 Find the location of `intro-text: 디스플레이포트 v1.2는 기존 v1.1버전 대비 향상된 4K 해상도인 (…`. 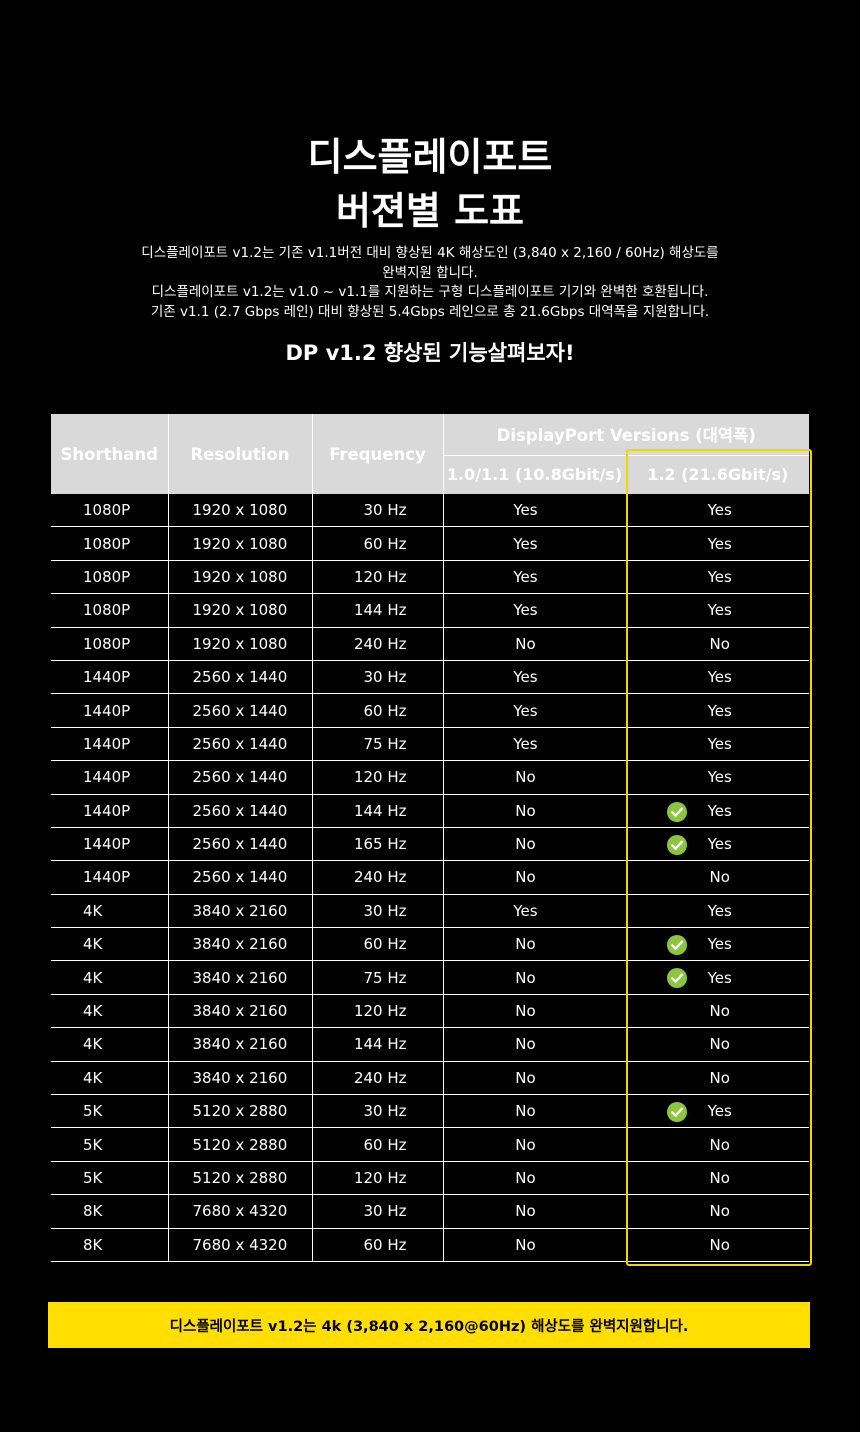

intro-text: 디스플레이포트 v1.2는 기존 v1.1버전 대비 향상된 4K 해상도인 (… is located at coordinates (430, 283).